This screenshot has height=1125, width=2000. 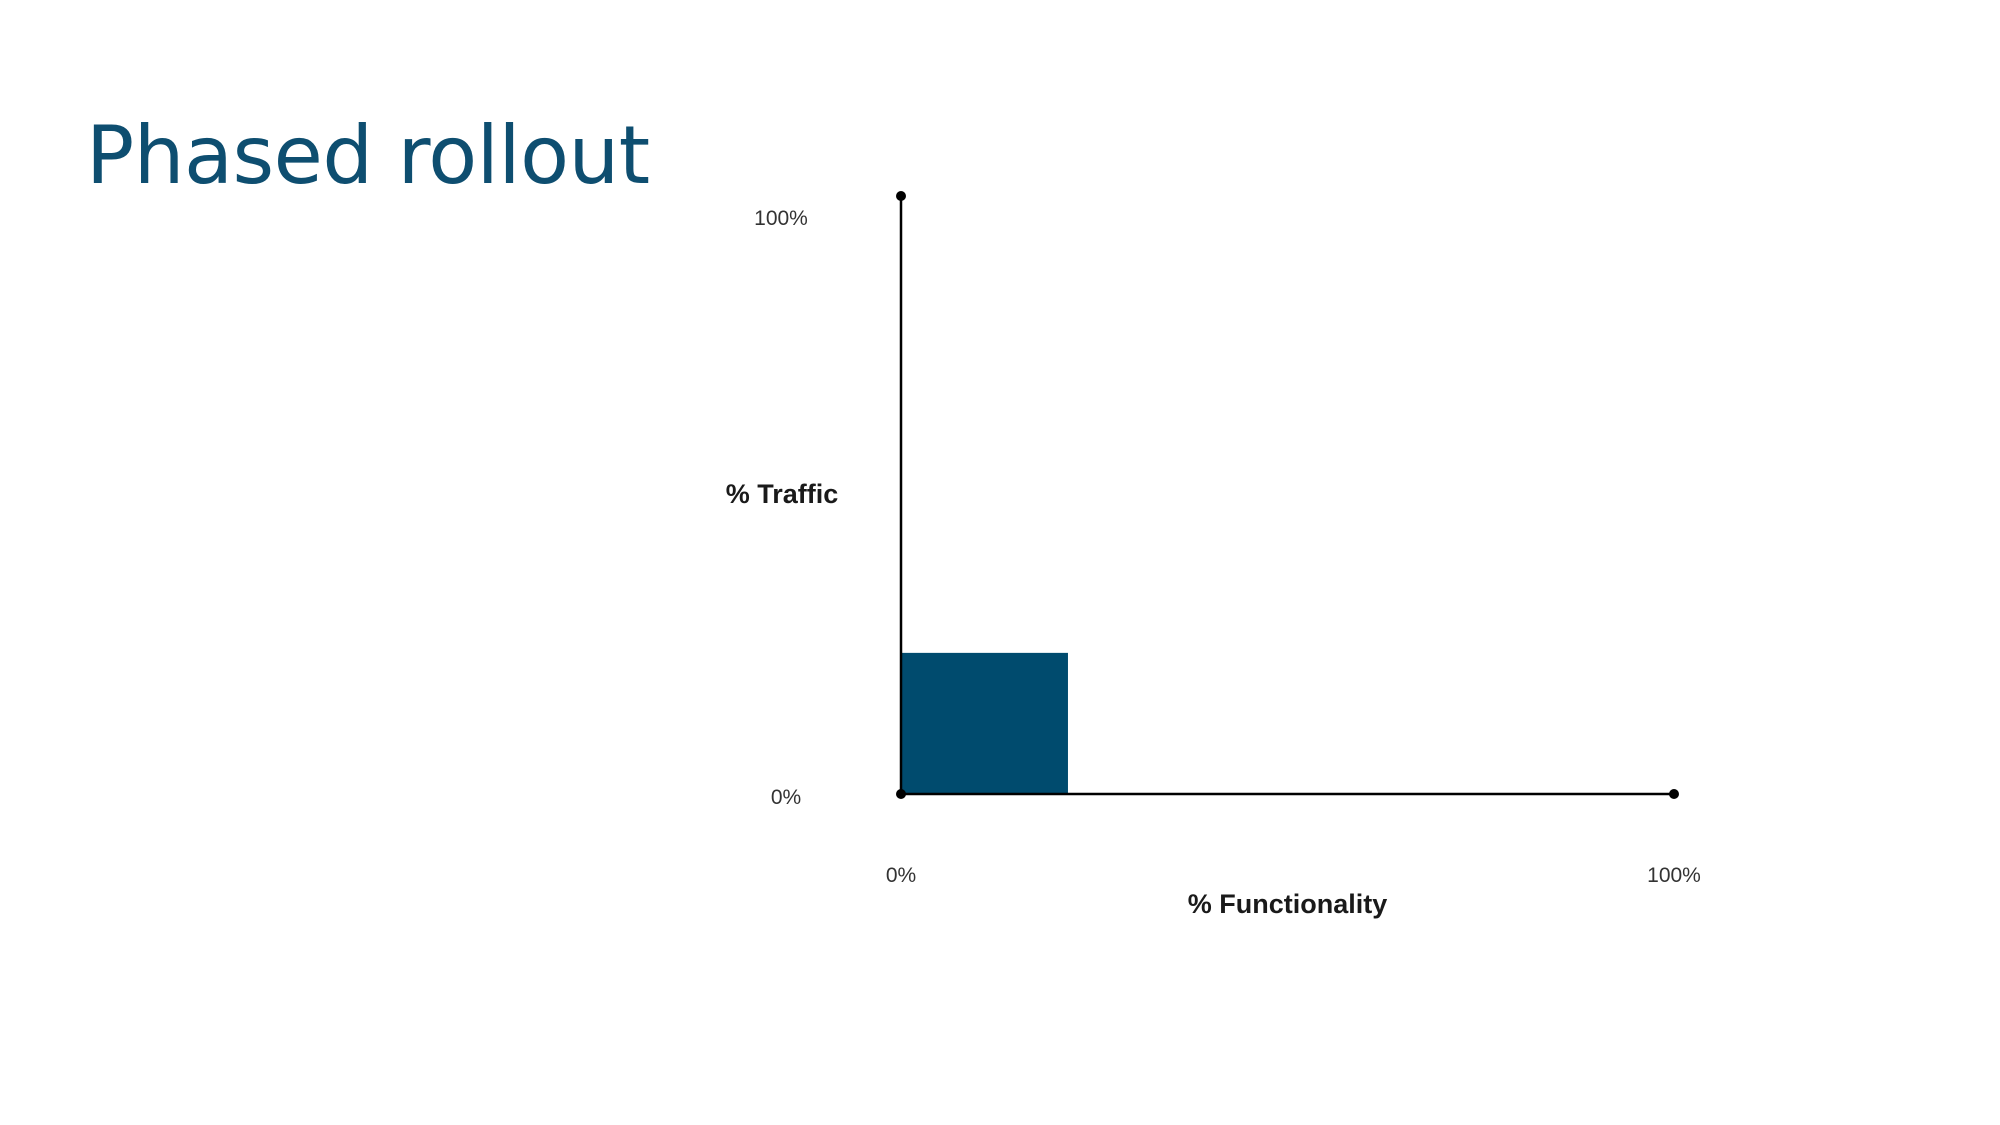 What do you see at coordinates (368, 155) in the screenshot?
I see `slide-title: Phased rollout` at bounding box center [368, 155].